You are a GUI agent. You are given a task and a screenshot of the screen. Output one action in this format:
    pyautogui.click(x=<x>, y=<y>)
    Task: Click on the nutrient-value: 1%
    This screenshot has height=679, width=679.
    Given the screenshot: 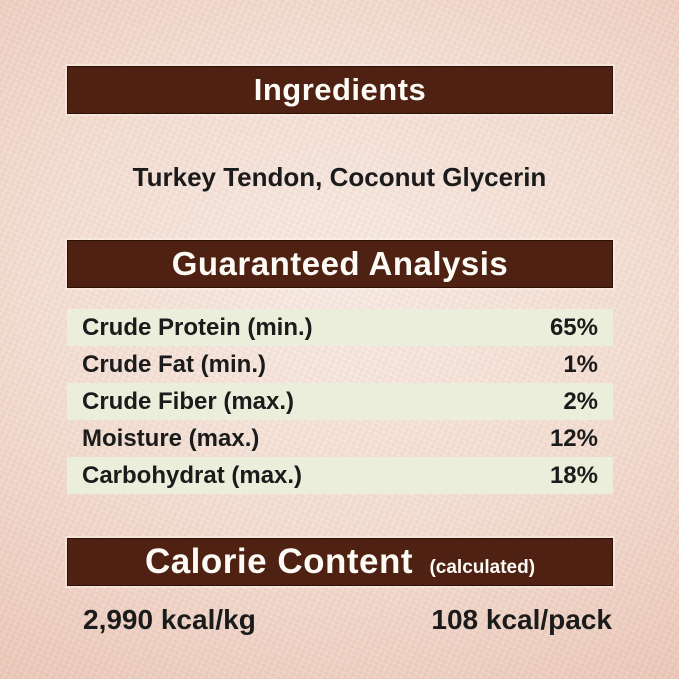 What is the action you would take?
    pyautogui.click(x=580, y=364)
    